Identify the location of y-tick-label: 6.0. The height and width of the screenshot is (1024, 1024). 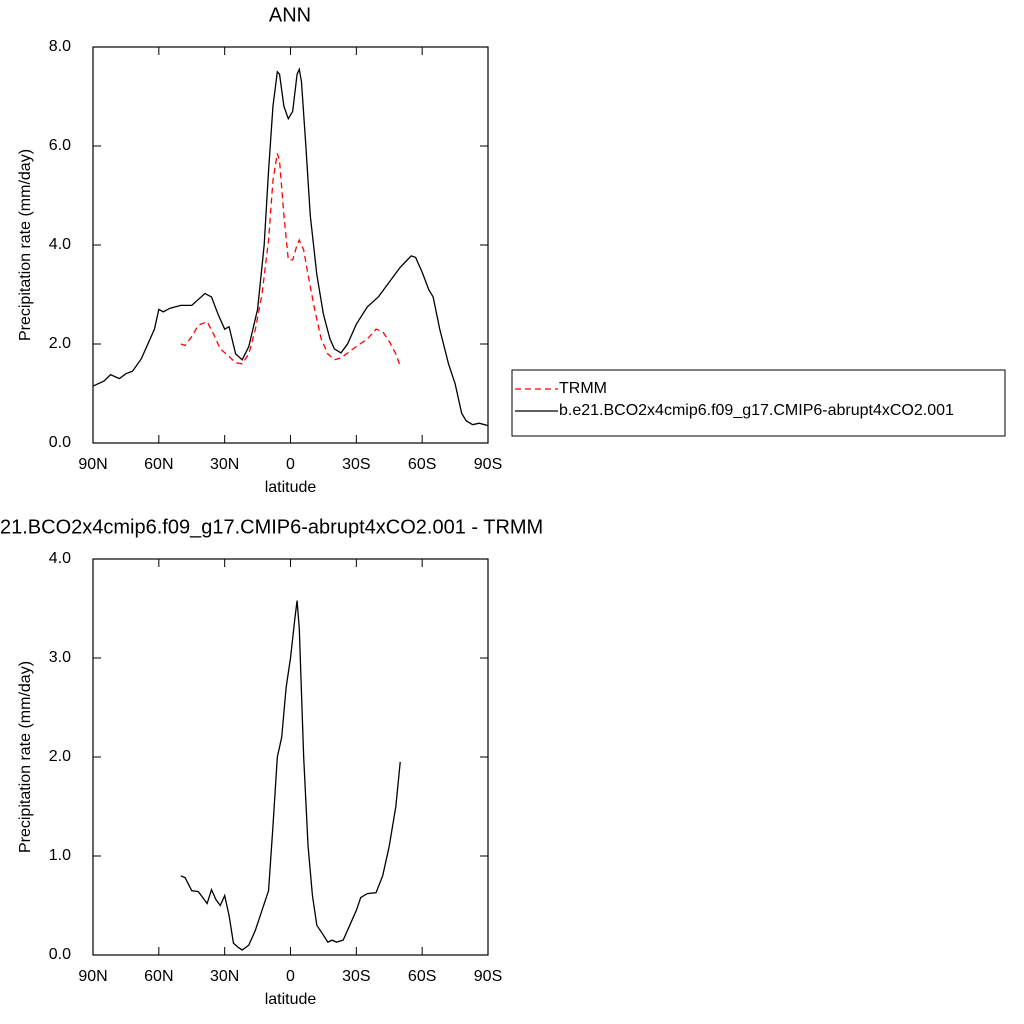
(60, 145).